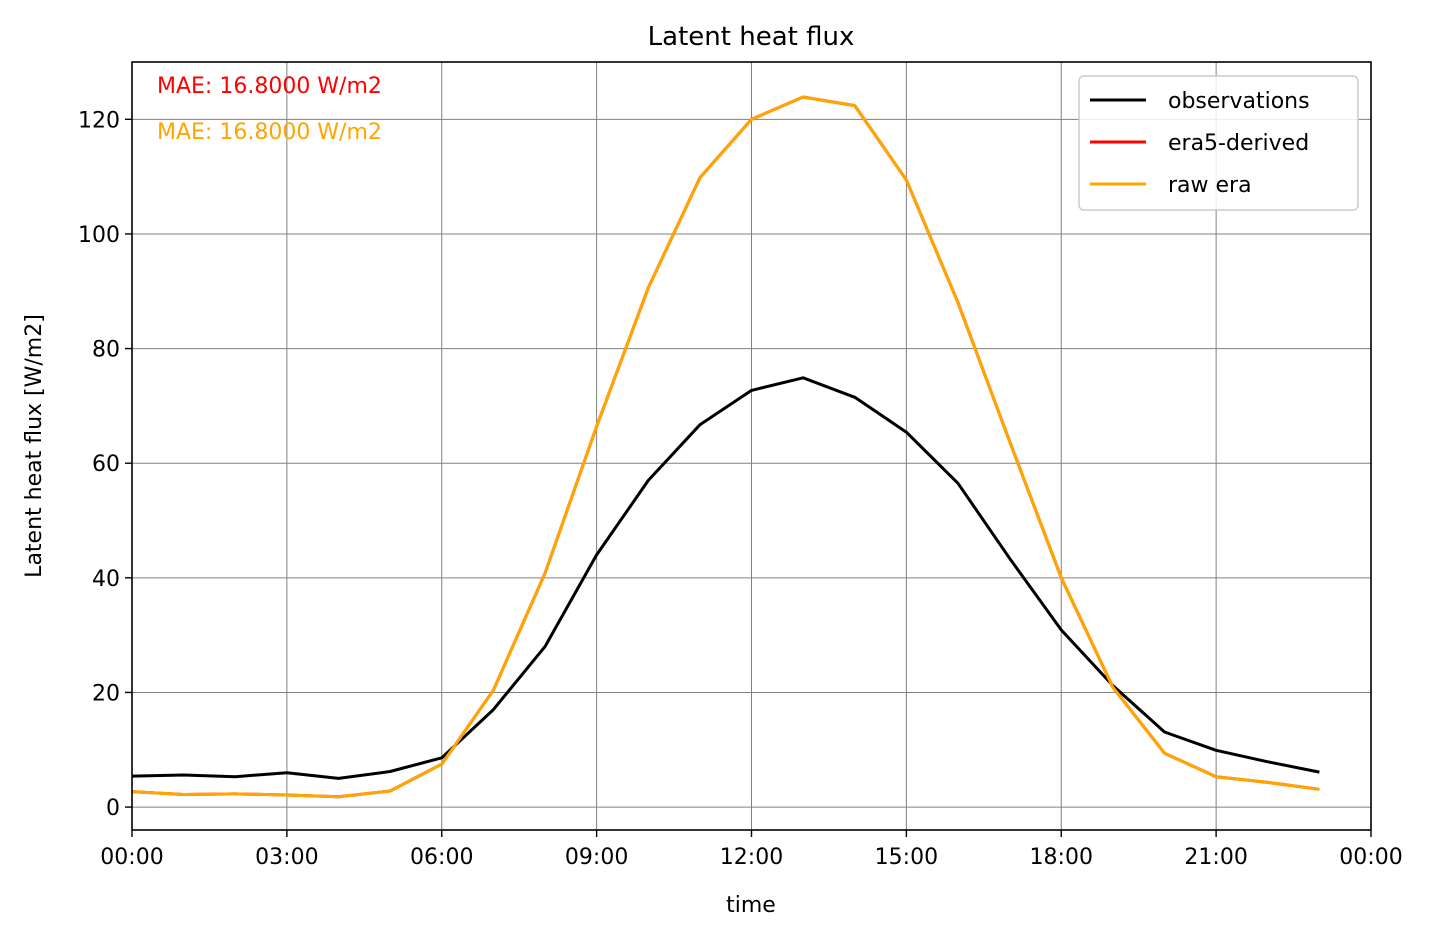 Image resolution: width=1431 pixels, height=944 pixels. I want to click on y-tick-label: 60, so click(106, 464).